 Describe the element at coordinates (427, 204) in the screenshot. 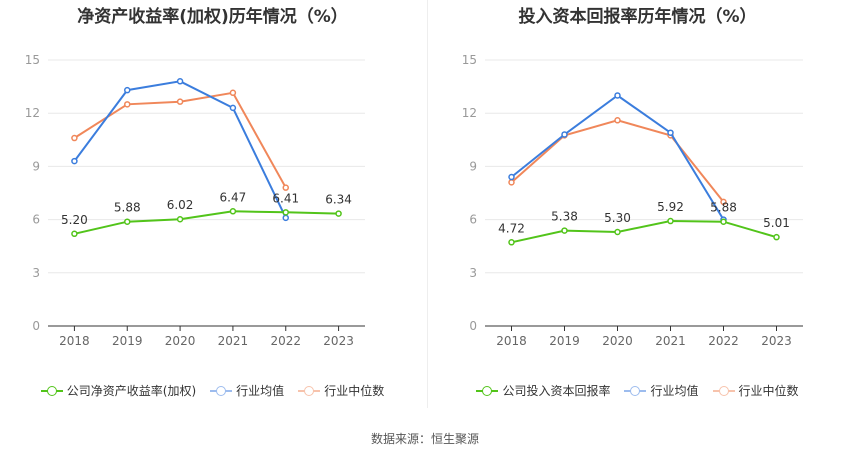

I see `panel-divider` at that location.